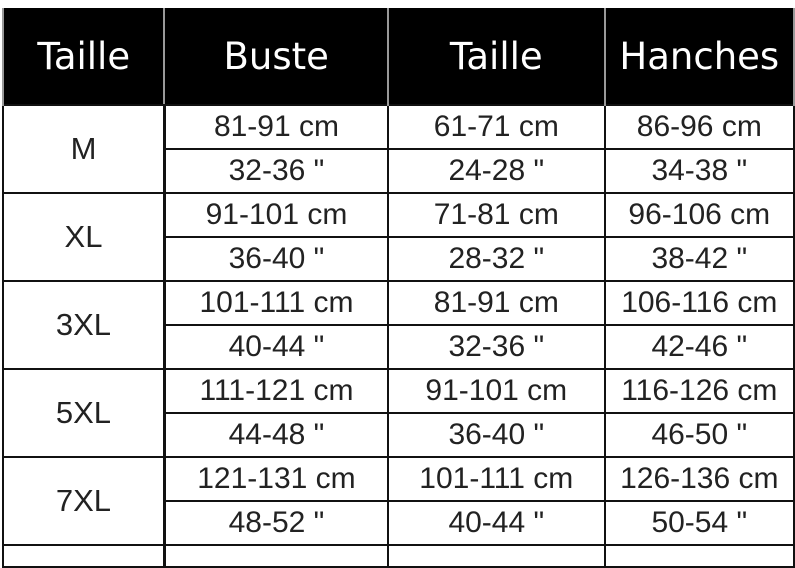 The height and width of the screenshot is (568, 795). I want to click on bust-cm-cell: 101-111 cm, so click(276, 303).